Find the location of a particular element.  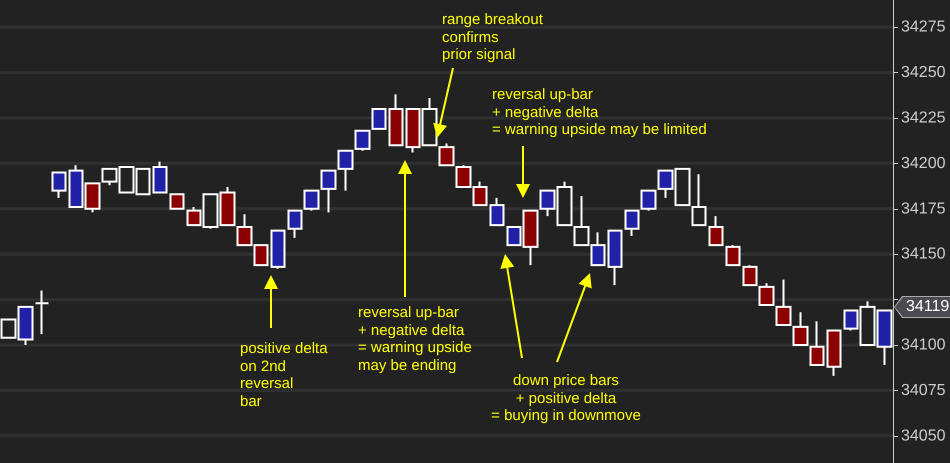

text: 34119 is located at coordinates (922, 307).